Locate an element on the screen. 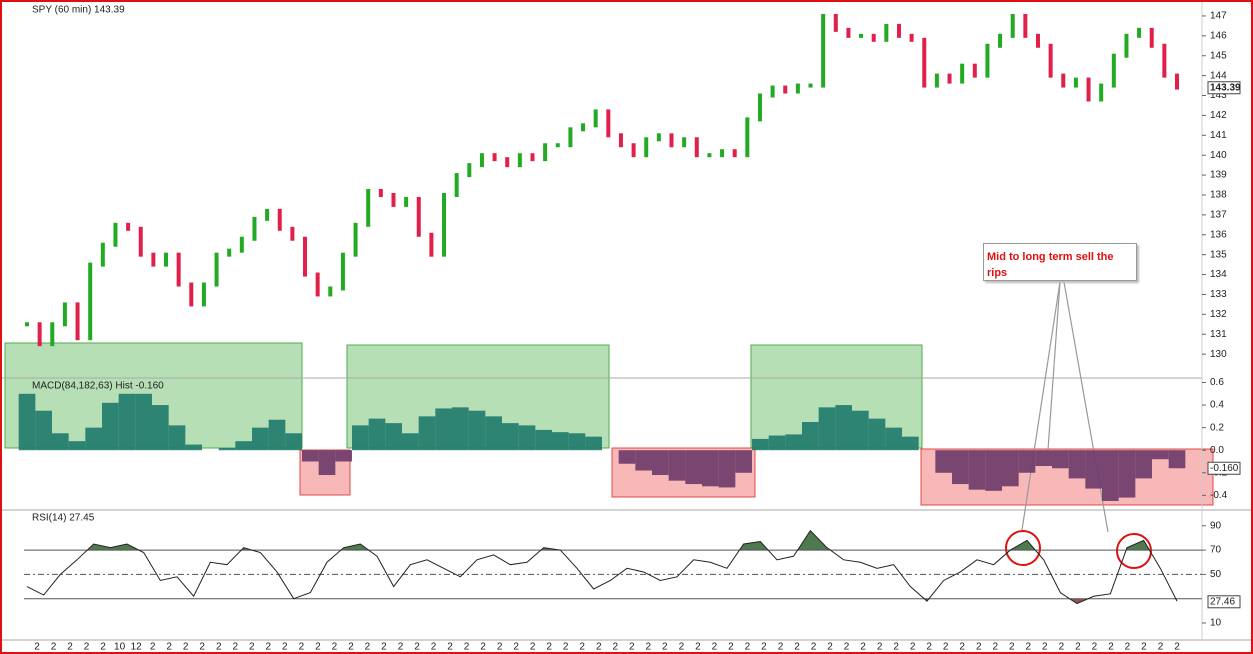 The height and width of the screenshot is (654, 1253). last-value-box is located at coordinates (1224, 88).